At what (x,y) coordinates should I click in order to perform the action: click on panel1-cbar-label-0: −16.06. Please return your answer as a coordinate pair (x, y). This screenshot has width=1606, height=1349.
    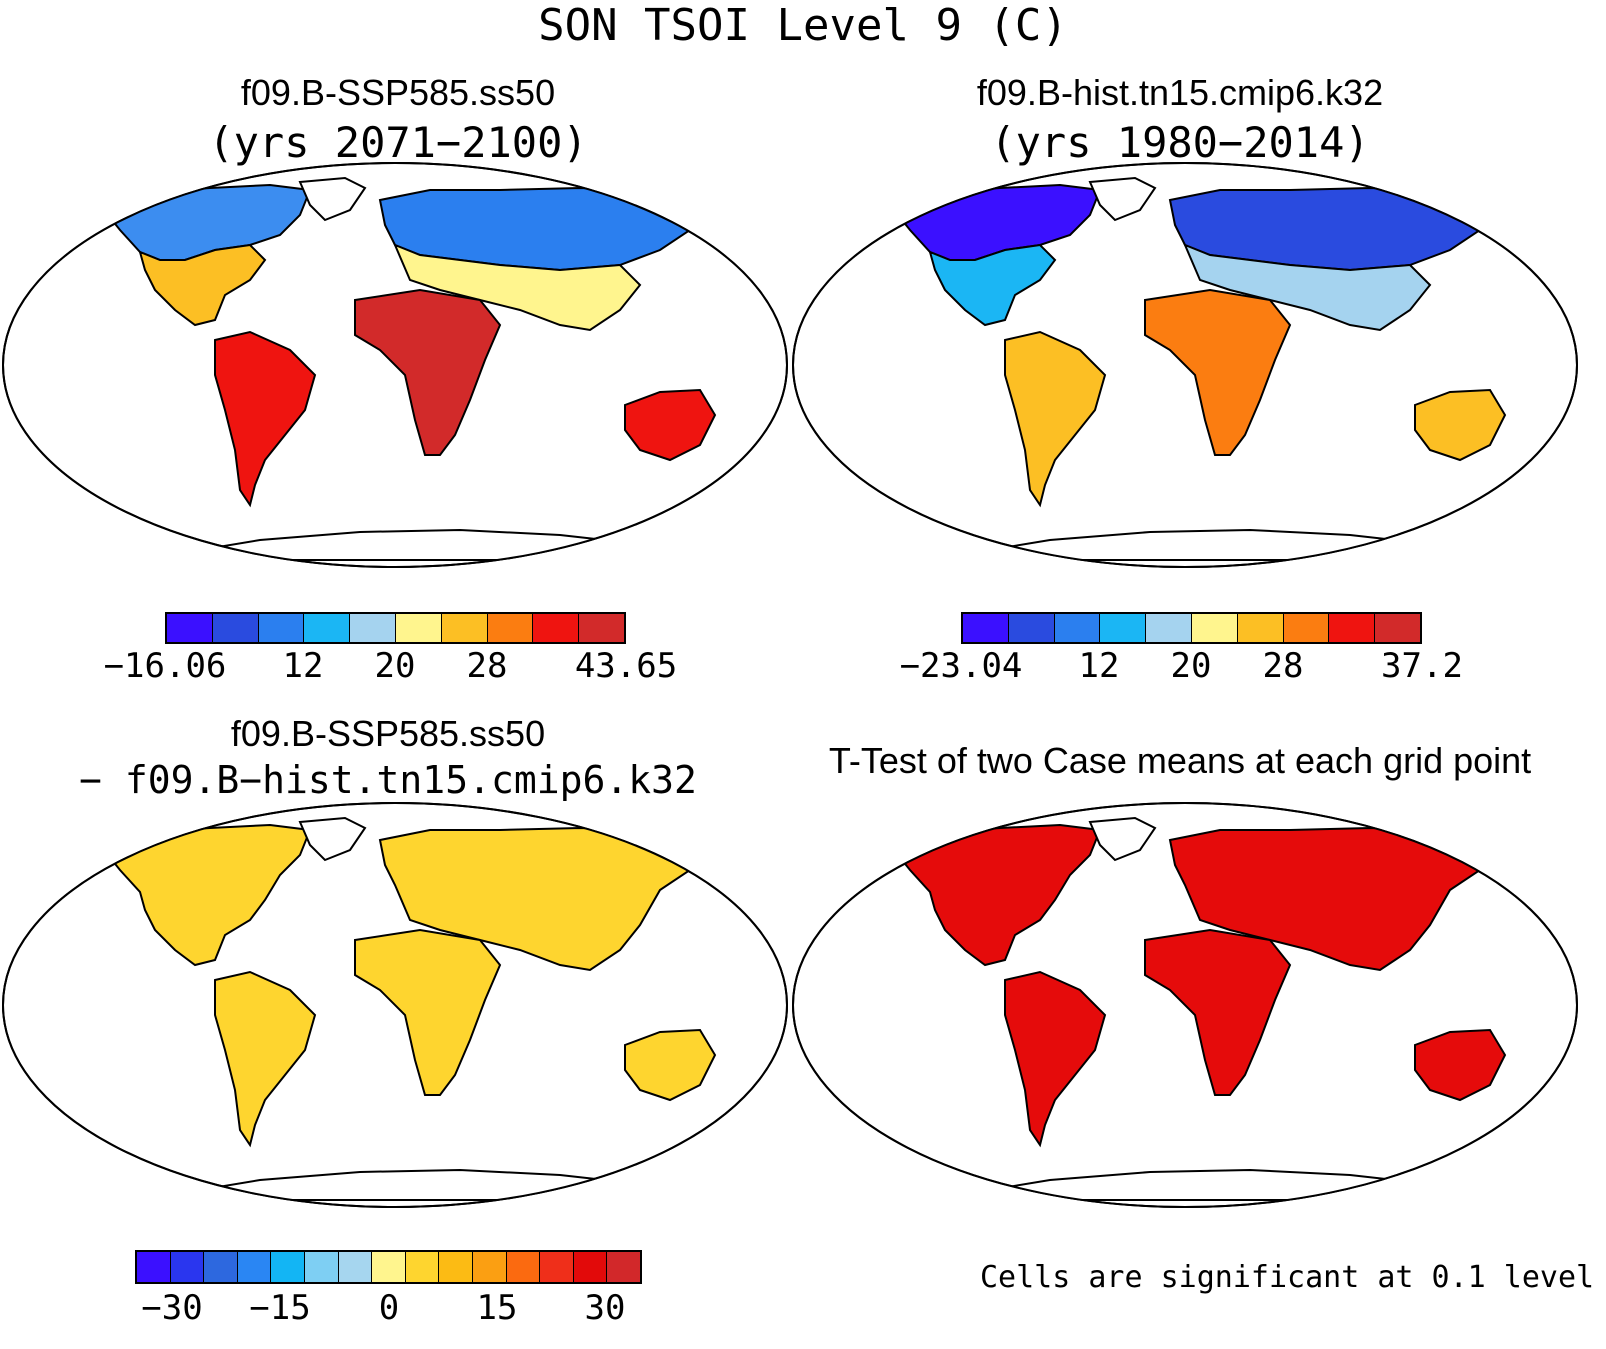
    Looking at the image, I should click on (165, 666).